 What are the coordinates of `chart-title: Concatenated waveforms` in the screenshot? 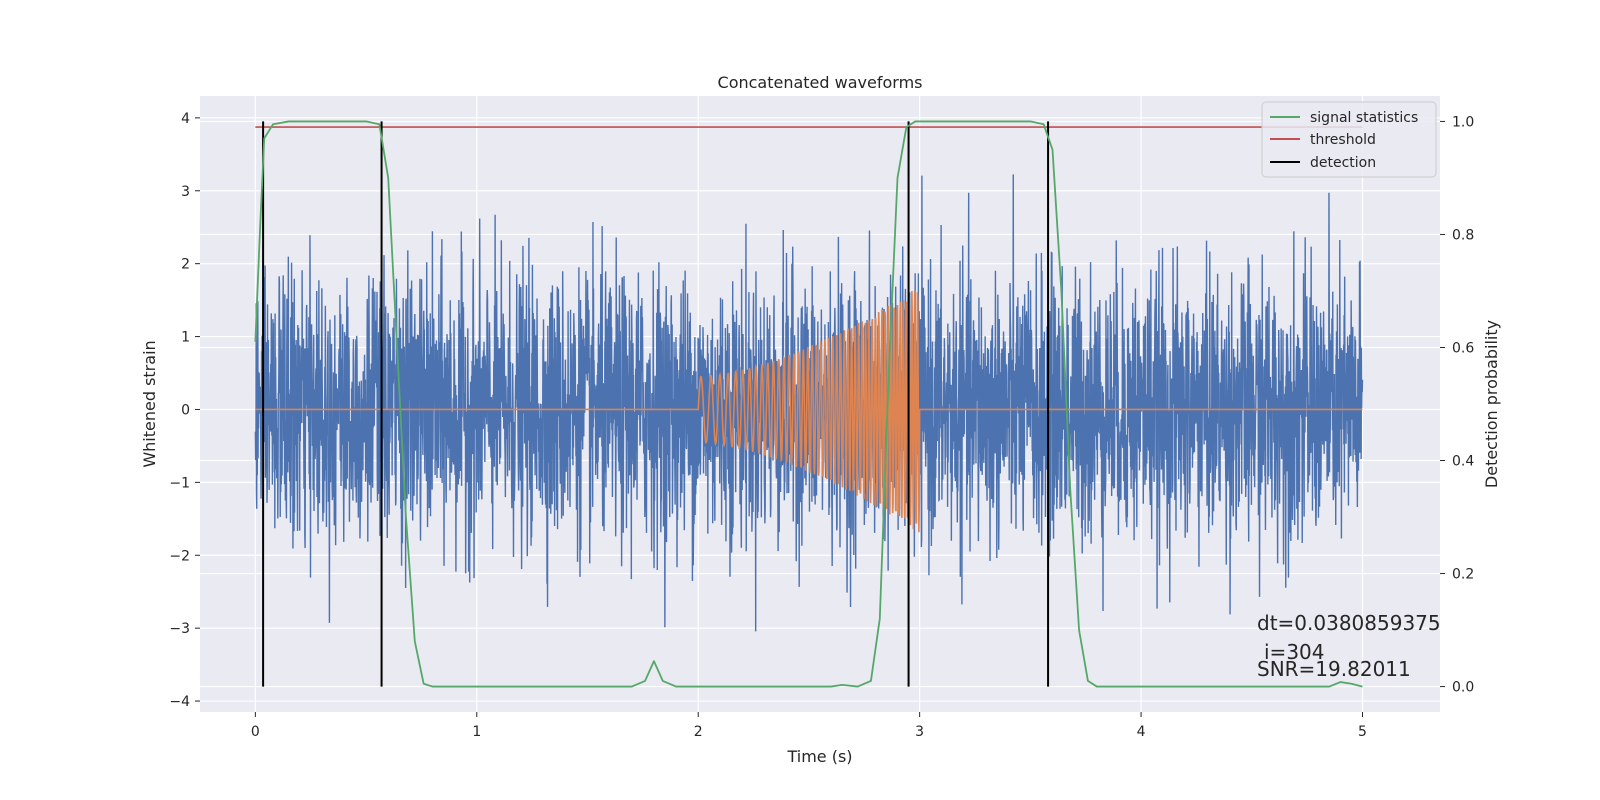 It's located at (820, 82).